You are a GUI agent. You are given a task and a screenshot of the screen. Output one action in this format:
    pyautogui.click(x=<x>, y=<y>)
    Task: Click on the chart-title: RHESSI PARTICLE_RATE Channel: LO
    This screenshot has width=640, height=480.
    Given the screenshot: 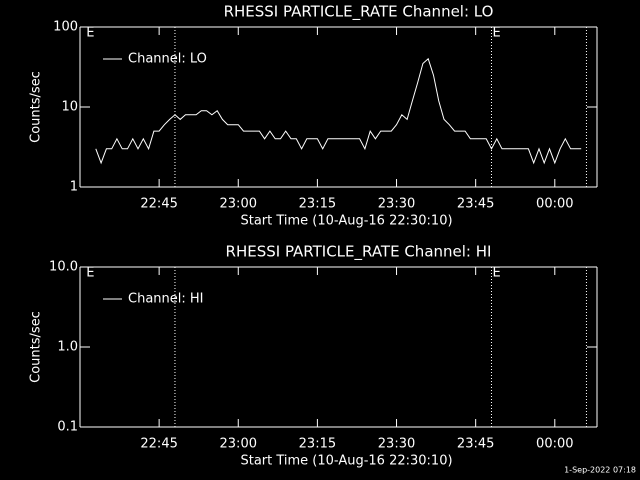 What is the action you would take?
    pyautogui.click(x=359, y=12)
    